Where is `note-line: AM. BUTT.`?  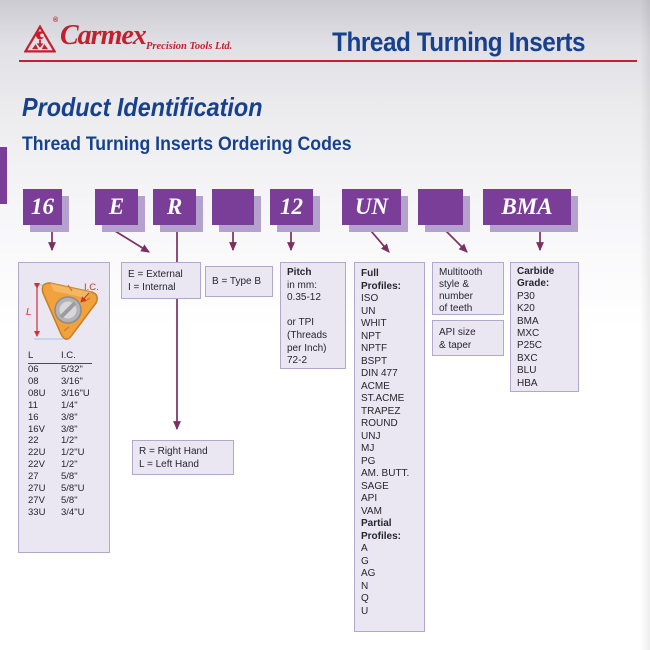
note-line: AM. BUTT. is located at coordinates (385, 473).